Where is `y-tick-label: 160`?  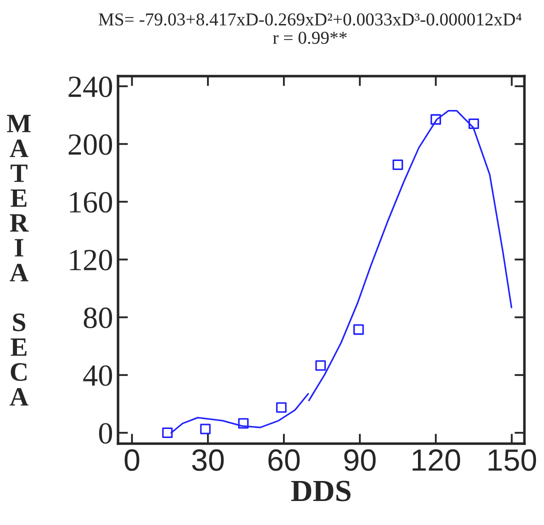 y-tick-label: 160 is located at coordinates (91, 202).